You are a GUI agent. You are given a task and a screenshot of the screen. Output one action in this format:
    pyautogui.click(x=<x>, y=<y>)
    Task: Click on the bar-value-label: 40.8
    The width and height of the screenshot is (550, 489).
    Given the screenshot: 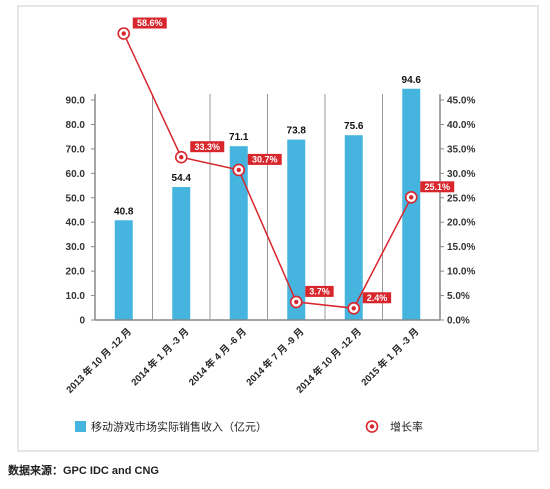 What is the action you would take?
    pyautogui.click(x=124, y=211)
    